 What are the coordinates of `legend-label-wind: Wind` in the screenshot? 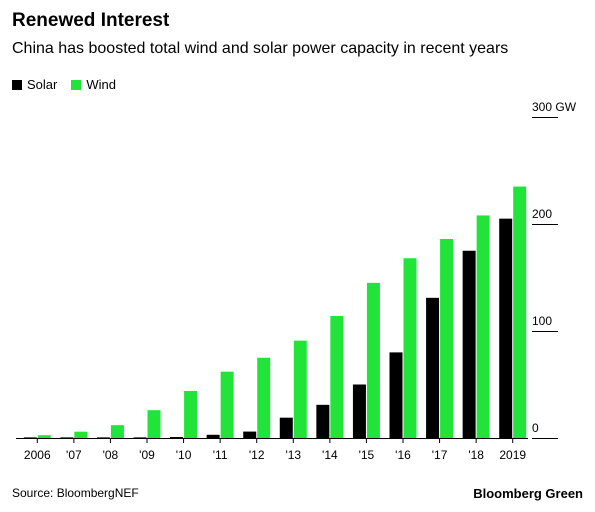 It's located at (101, 84).